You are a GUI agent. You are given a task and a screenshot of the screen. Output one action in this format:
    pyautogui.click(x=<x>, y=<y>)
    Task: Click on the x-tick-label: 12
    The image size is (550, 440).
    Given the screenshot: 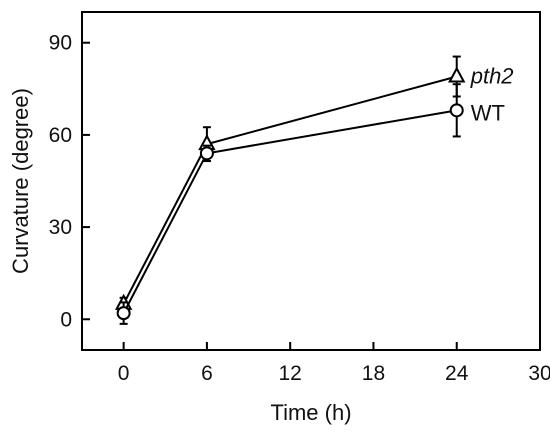 What is the action you would take?
    pyautogui.click(x=290, y=373)
    